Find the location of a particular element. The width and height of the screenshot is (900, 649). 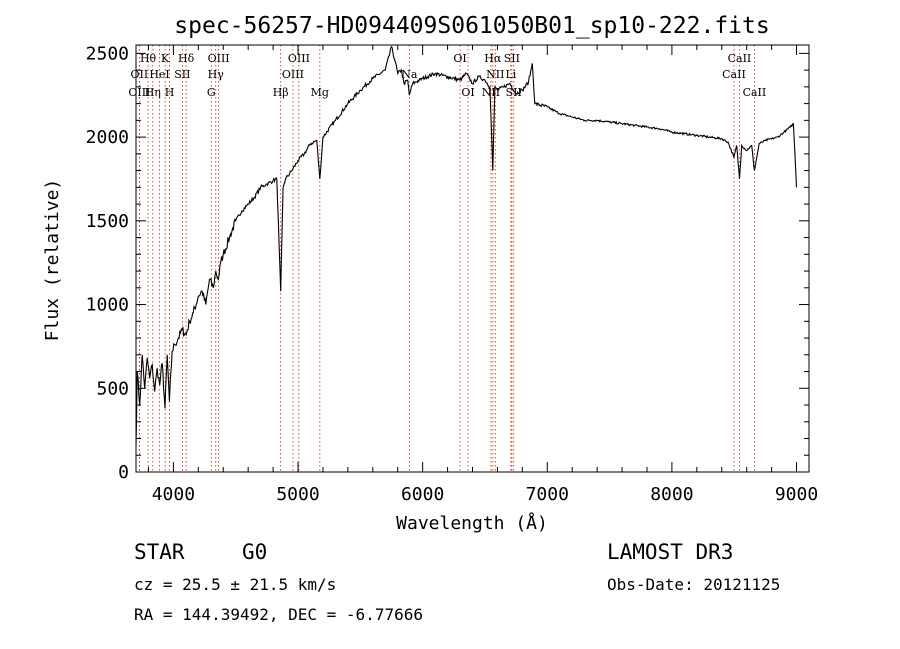

survey-name: LAMOST DR3 is located at coordinates (670, 552).